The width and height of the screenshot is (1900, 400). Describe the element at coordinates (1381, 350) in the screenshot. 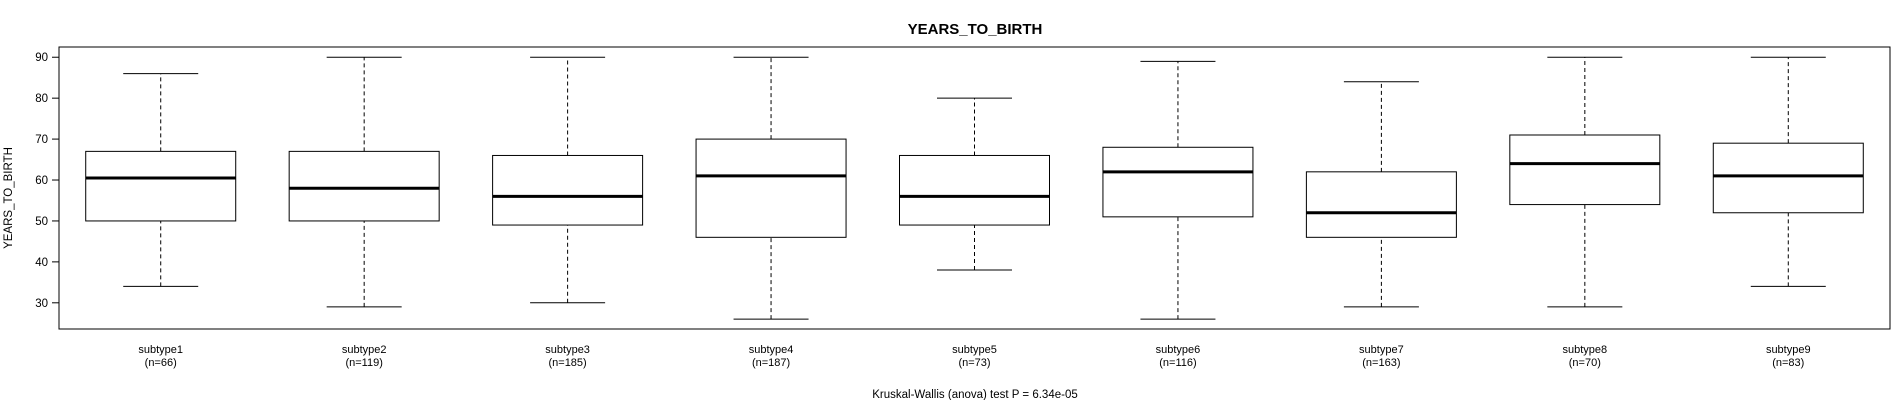

I see `x-category-label: subtype7` at that location.